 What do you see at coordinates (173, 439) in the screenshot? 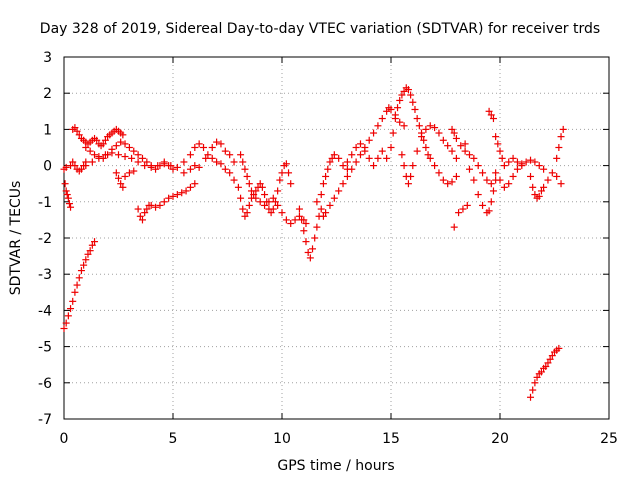
I see `x-tick-label: 5` at bounding box center [173, 439].